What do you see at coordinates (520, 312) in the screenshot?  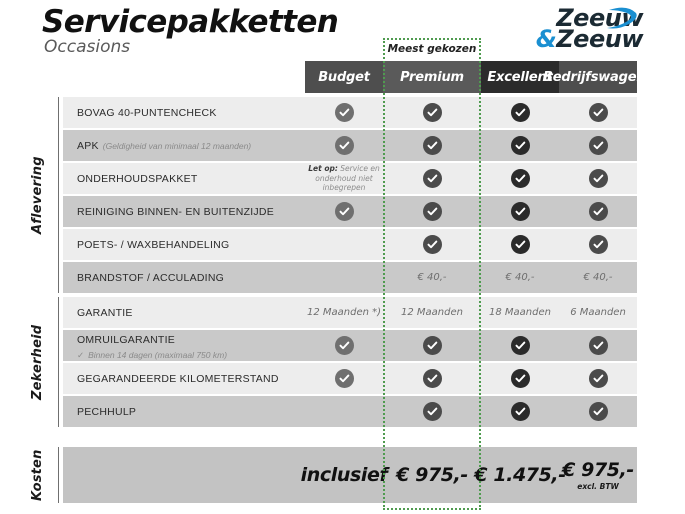 I see `cell-excellent: 18 Maanden` at bounding box center [520, 312].